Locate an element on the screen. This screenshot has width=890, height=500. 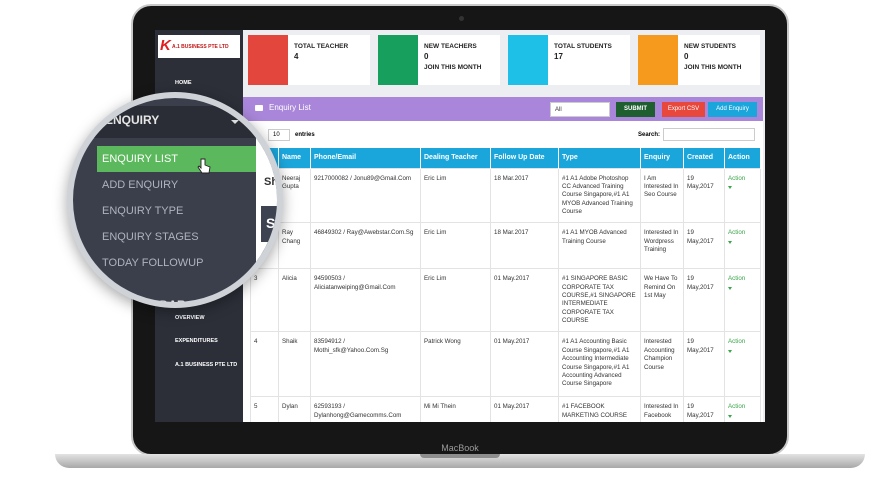
column-header: Enquiry is located at coordinates (662, 158).